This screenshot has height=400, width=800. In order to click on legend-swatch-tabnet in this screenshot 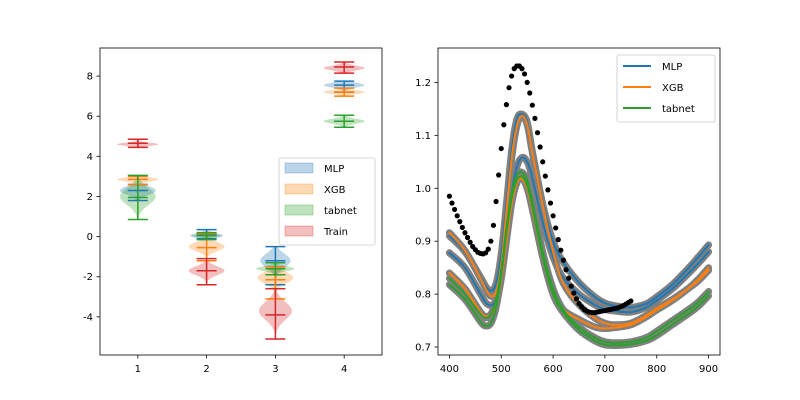, I will do `click(299, 210)`.